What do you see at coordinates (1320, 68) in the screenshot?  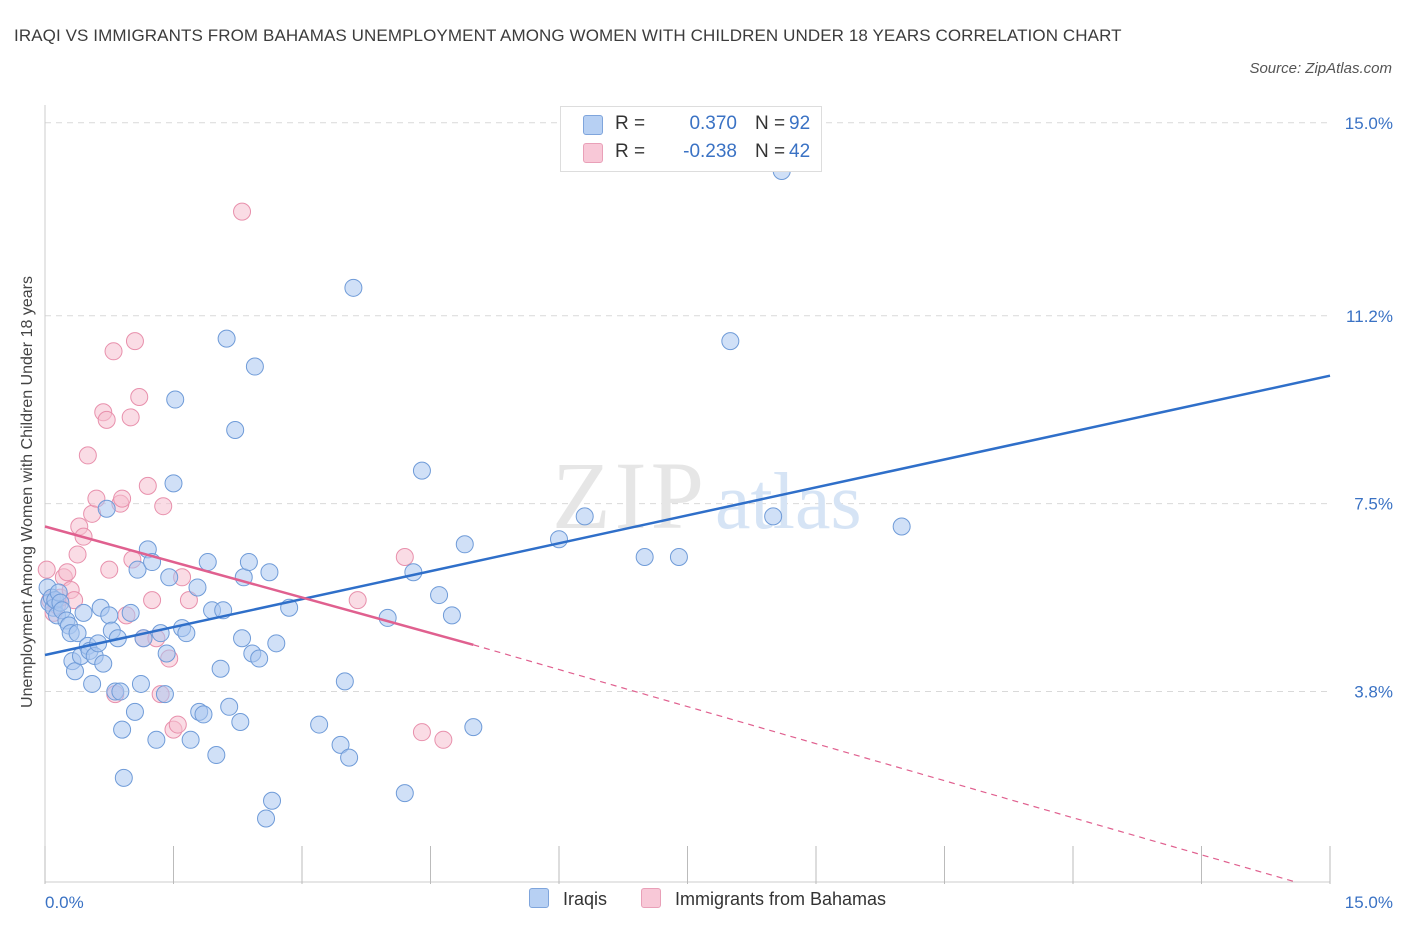 I see `source-label: Source: ZipAtlas.com` at bounding box center [1320, 68].